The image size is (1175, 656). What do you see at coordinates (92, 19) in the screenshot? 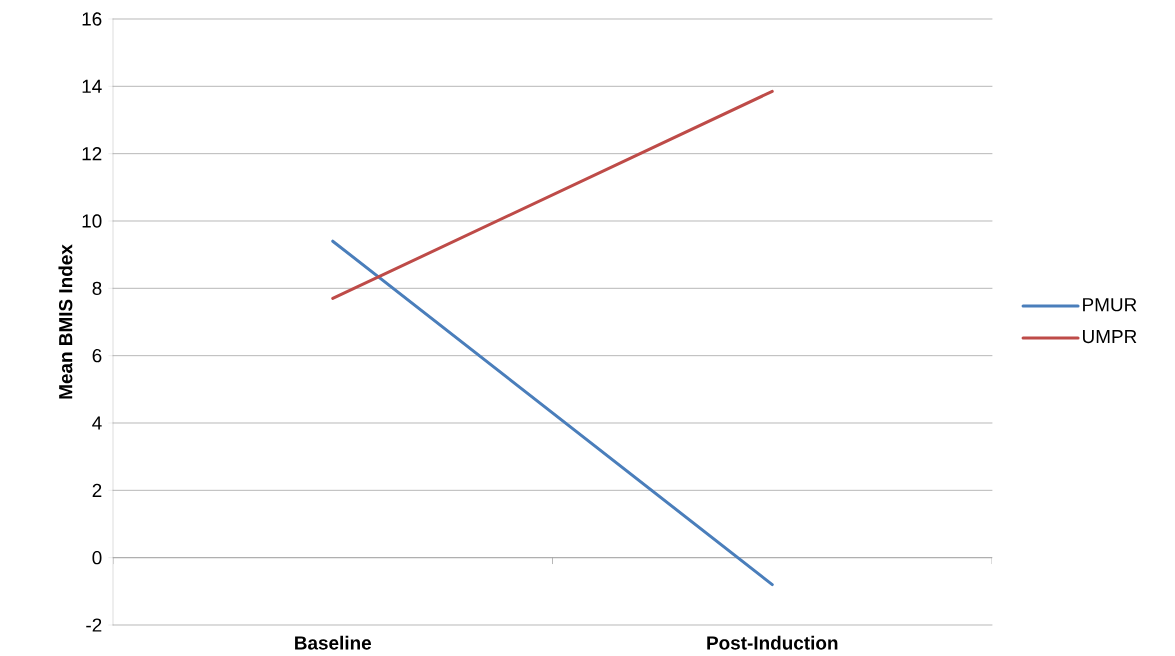
I see `y-tick-label: 16` at bounding box center [92, 19].